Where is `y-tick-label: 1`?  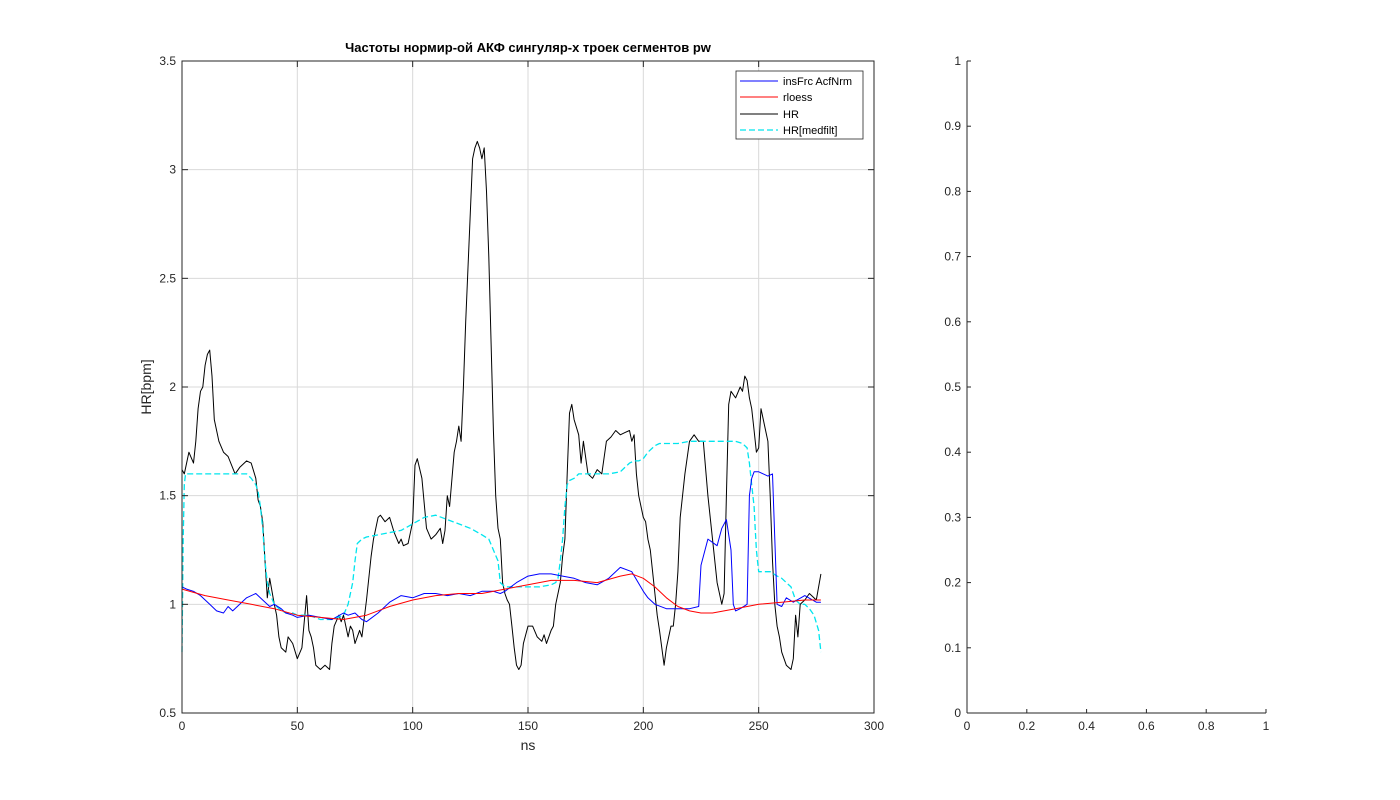 y-tick-label: 1 is located at coordinates (172, 604).